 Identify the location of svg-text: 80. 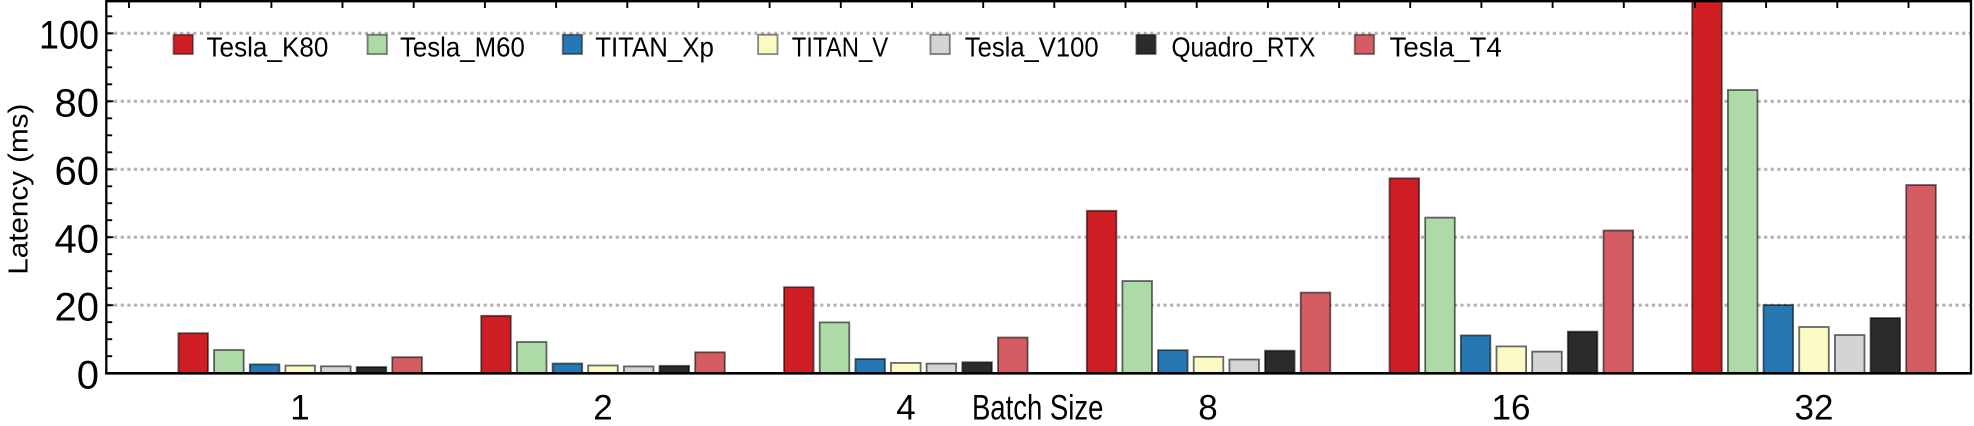
(77, 104).